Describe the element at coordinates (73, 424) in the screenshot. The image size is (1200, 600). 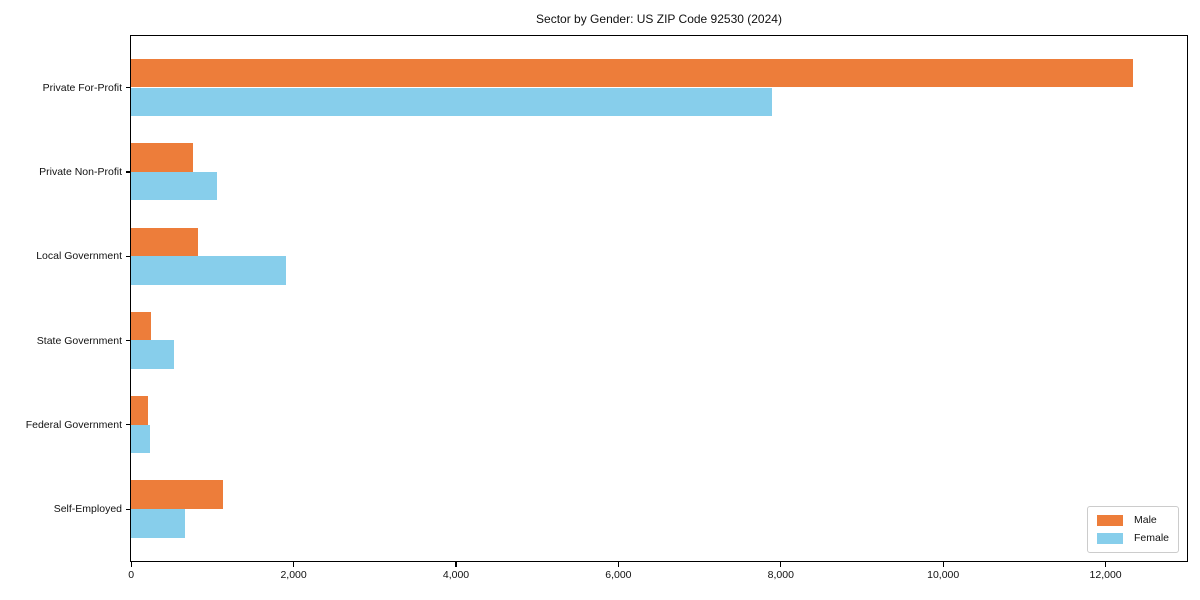
I see `y-axis-label-federal-government: Federal Government` at that location.